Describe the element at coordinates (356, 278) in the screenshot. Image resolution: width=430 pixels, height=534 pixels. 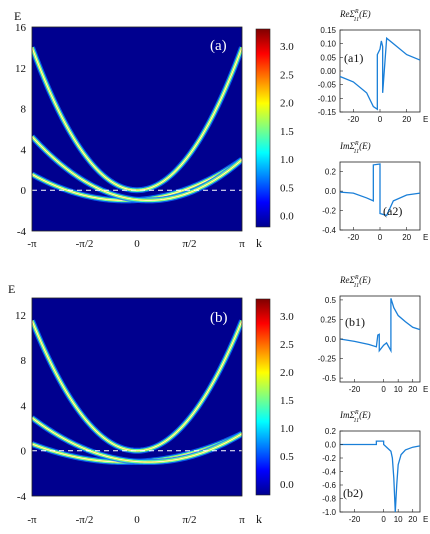
I see `title-super-b1: R` at that location.